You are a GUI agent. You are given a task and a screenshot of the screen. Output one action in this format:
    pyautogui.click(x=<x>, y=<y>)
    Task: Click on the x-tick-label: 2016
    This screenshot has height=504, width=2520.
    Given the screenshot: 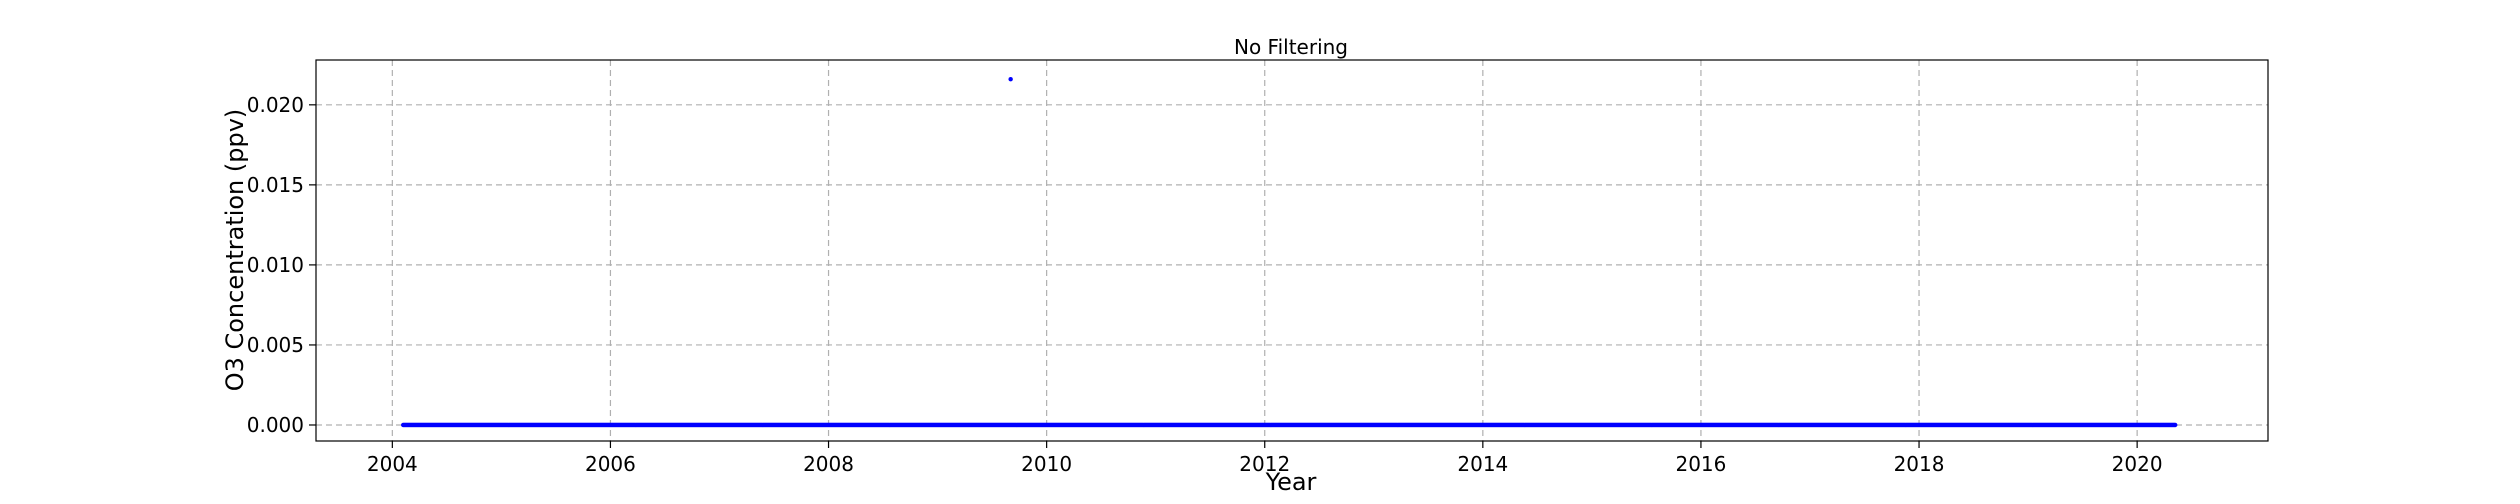 What is the action you would take?
    pyautogui.click(x=1700, y=464)
    